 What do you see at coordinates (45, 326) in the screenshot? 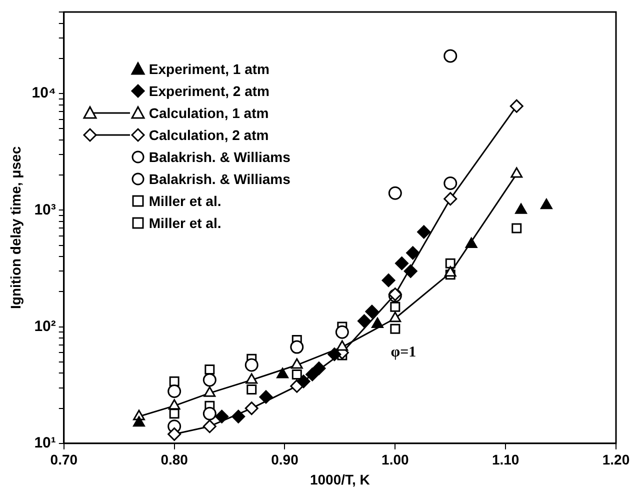
I see `y-tick-label: 10²` at bounding box center [45, 326].